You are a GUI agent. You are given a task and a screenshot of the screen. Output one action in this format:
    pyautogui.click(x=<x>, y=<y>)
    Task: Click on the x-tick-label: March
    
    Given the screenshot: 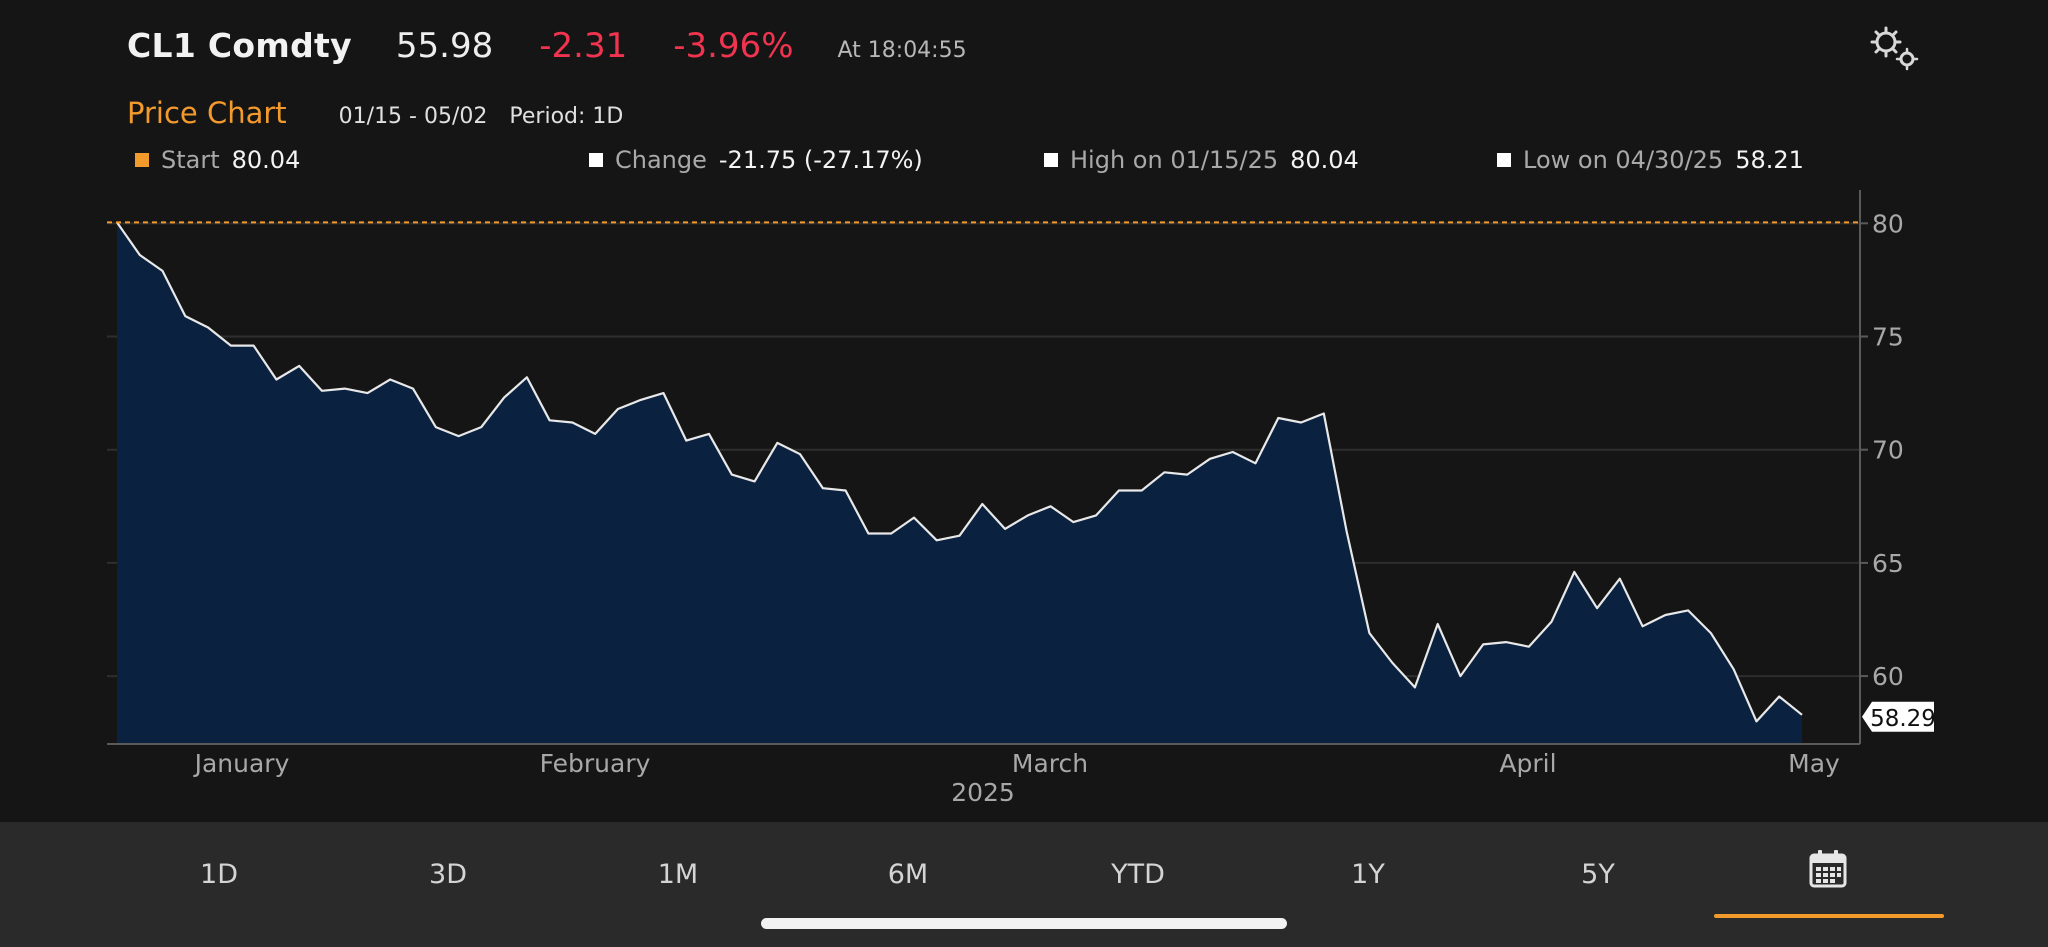 What is the action you would take?
    pyautogui.click(x=1050, y=763)
    